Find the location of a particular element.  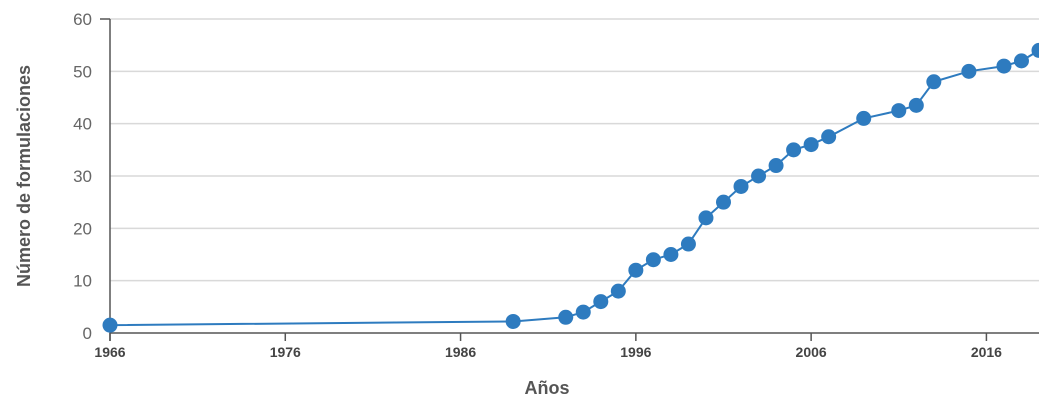

y-tick-label: 40 is located at coordinates (82, 124).